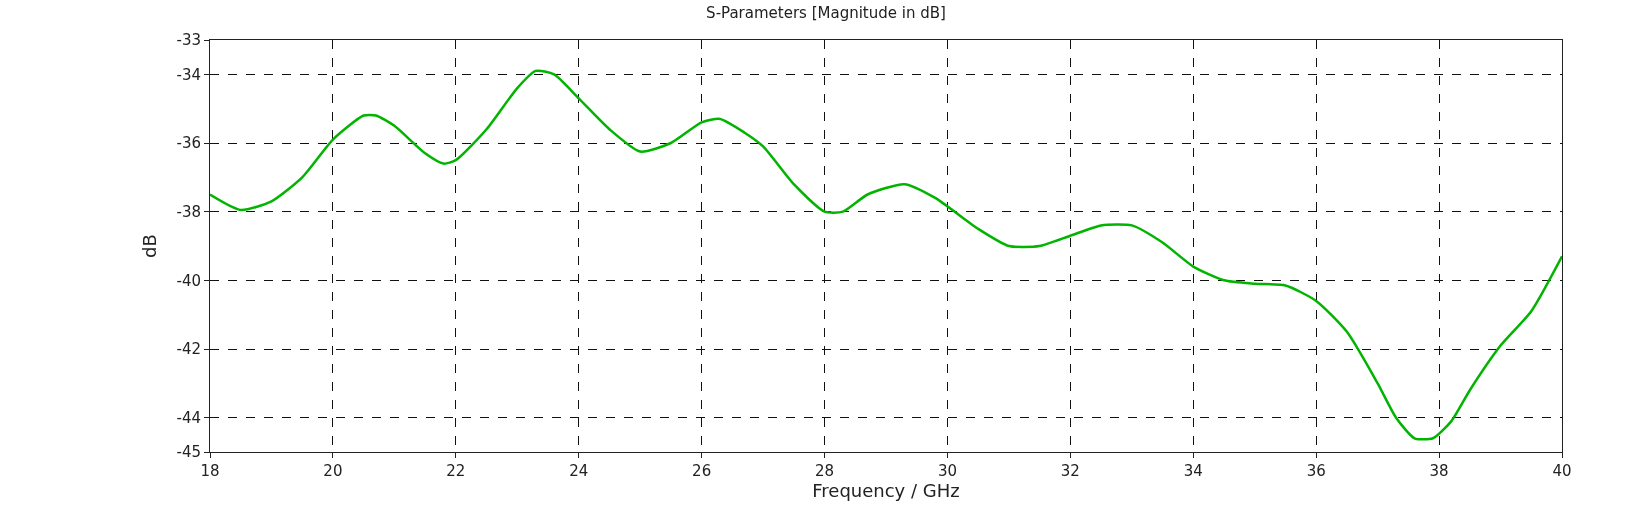  Describe the element at coordinates (210, 471) in the screenshot. I see `x-tick-label: 18` at that location.